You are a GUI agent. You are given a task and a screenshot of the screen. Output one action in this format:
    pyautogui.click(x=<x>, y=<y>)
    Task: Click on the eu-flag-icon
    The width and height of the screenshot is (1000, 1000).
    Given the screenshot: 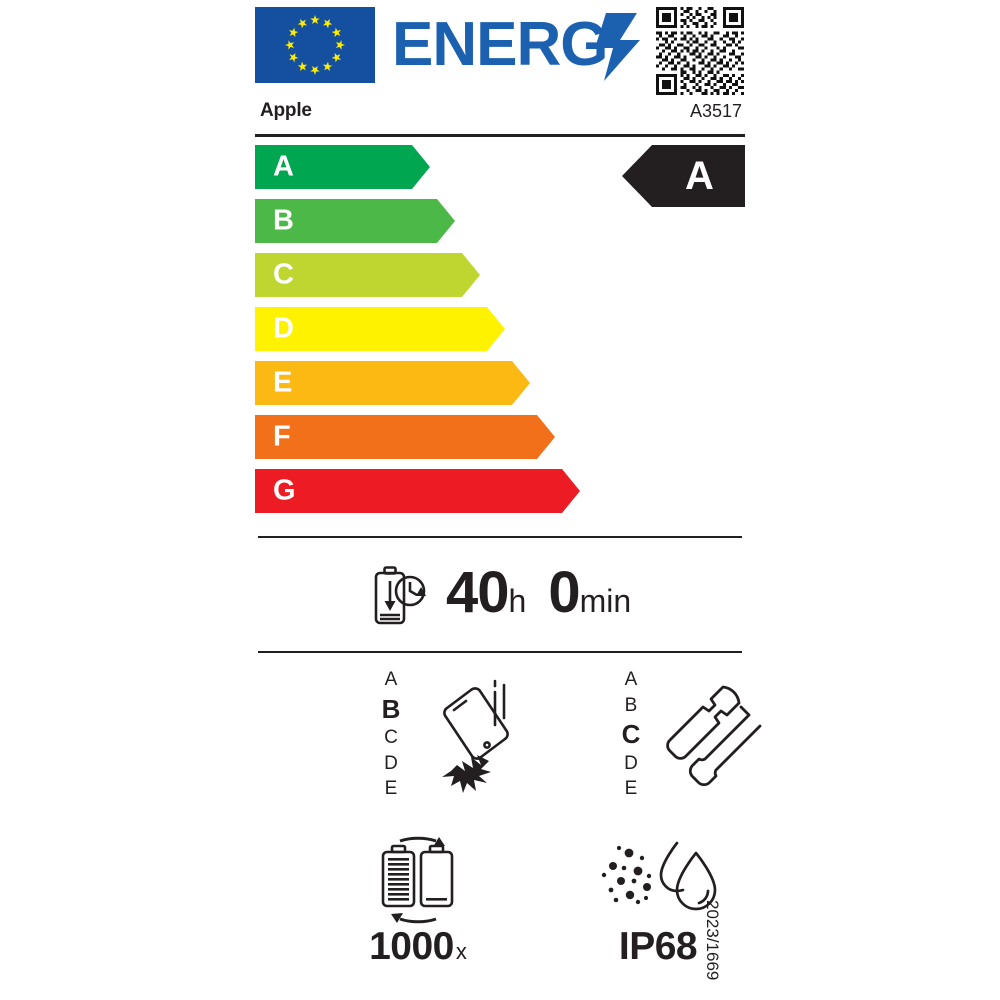 What is the action you would take?
    pyautogui.click(x=315, y=45)
    